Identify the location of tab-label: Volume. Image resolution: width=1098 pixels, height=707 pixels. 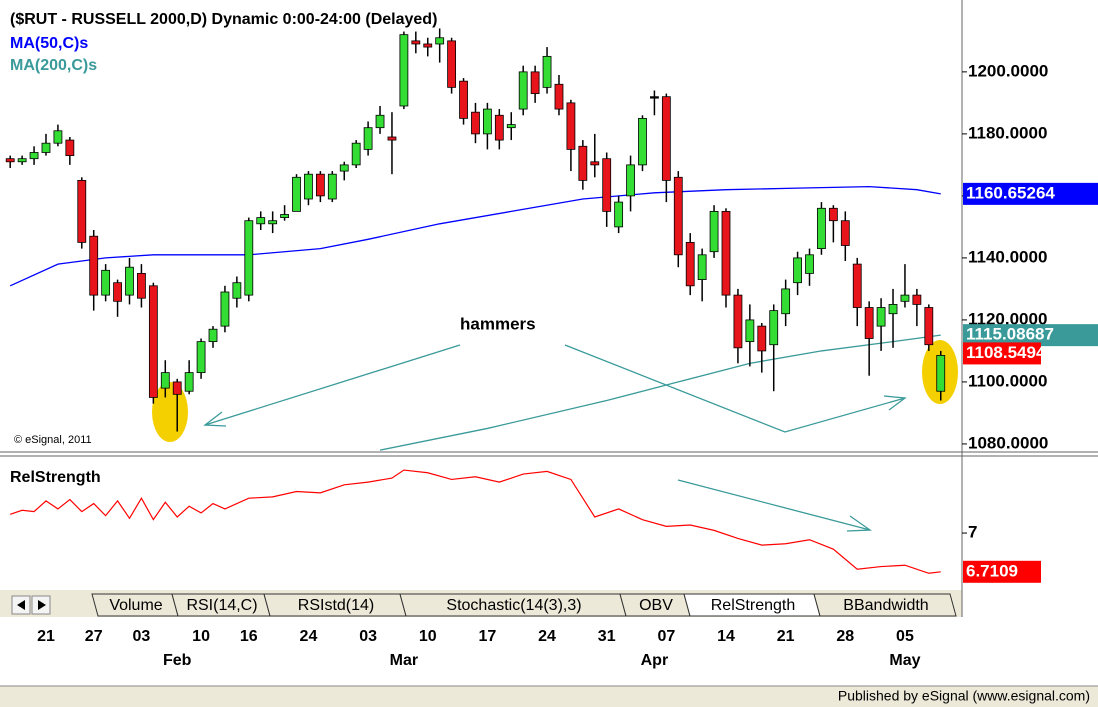
(135, 605).